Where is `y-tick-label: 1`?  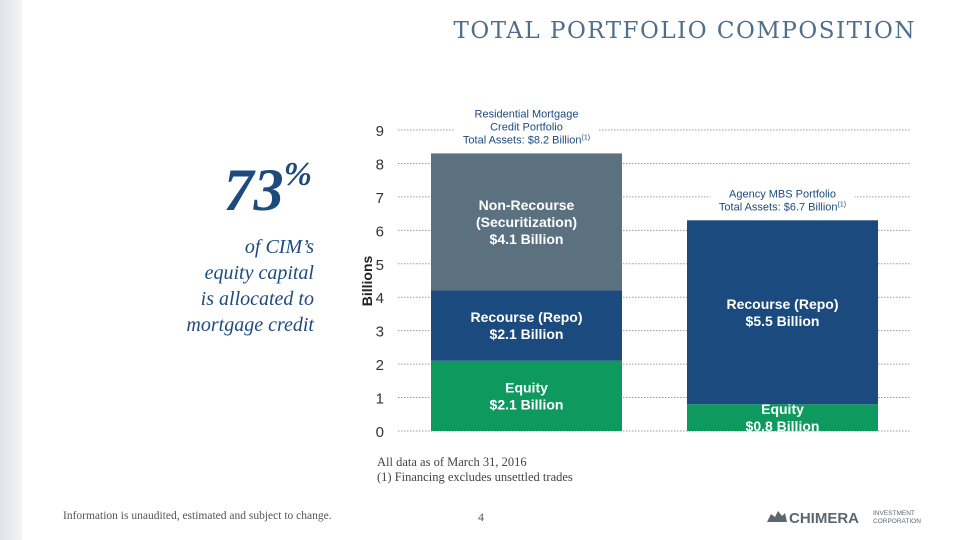
y-tick-label: 1 is located at coordinates (380, 399).